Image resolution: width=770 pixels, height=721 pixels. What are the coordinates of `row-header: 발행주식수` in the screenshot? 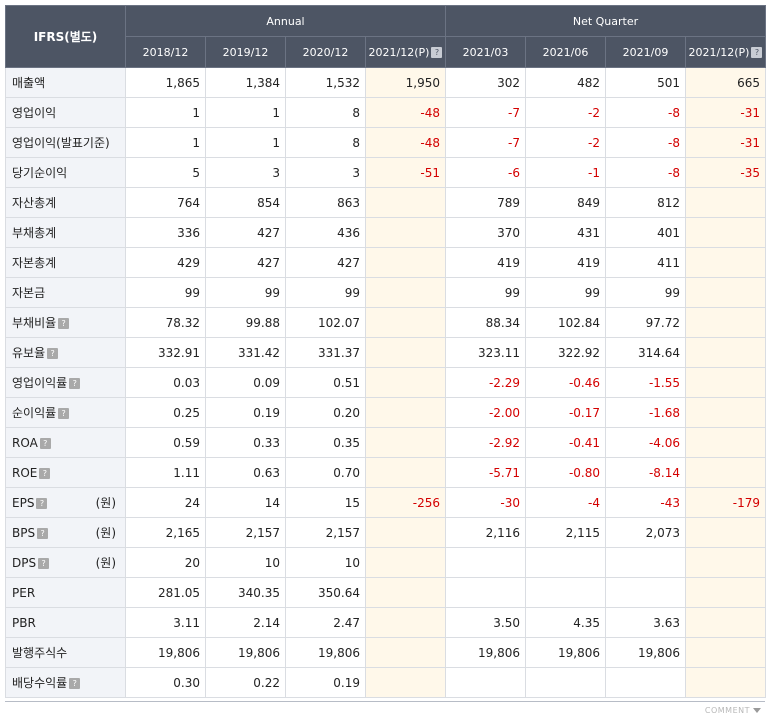 It's located at (65, 652).